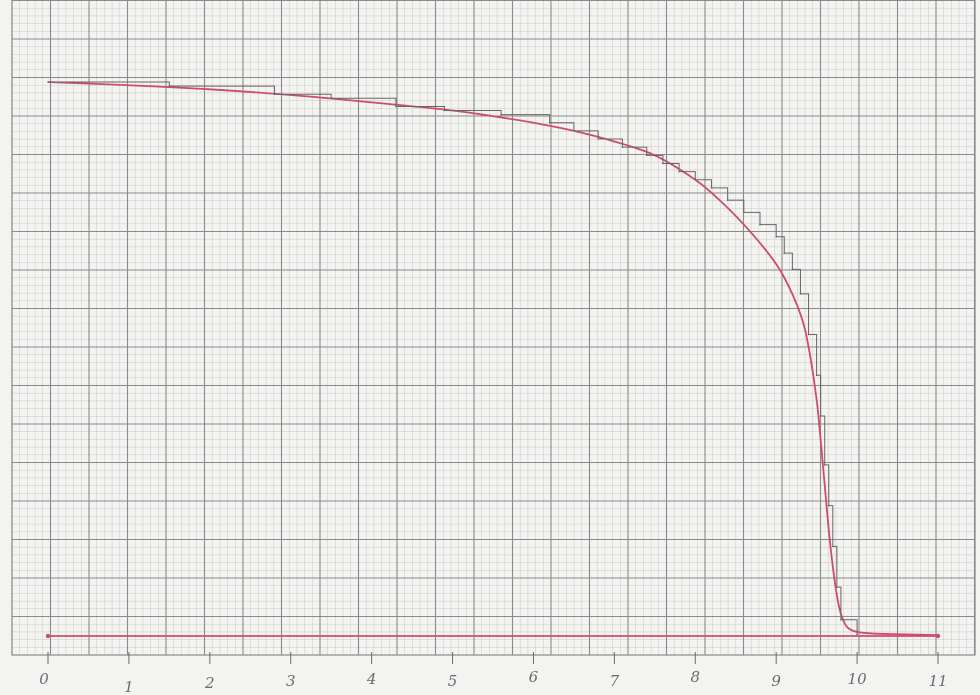 This screenshot has height=695, width=980. I want to click on x-tick-label: 9, so click(776, 681).